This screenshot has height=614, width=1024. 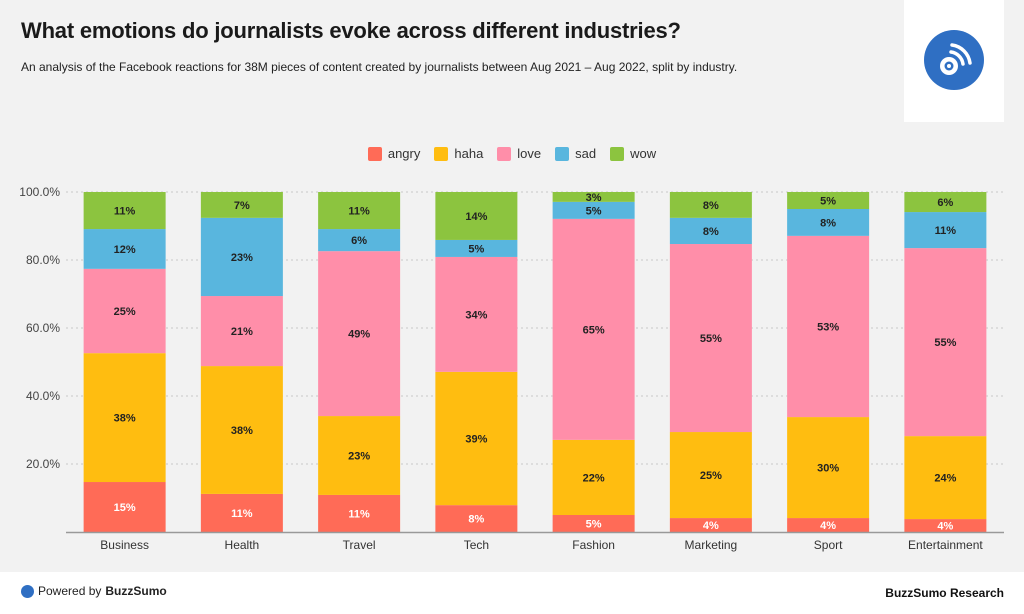 I want to click on footer: Powered by BuzzSumo BuzzSumo Research, so click(x=512, y=593).